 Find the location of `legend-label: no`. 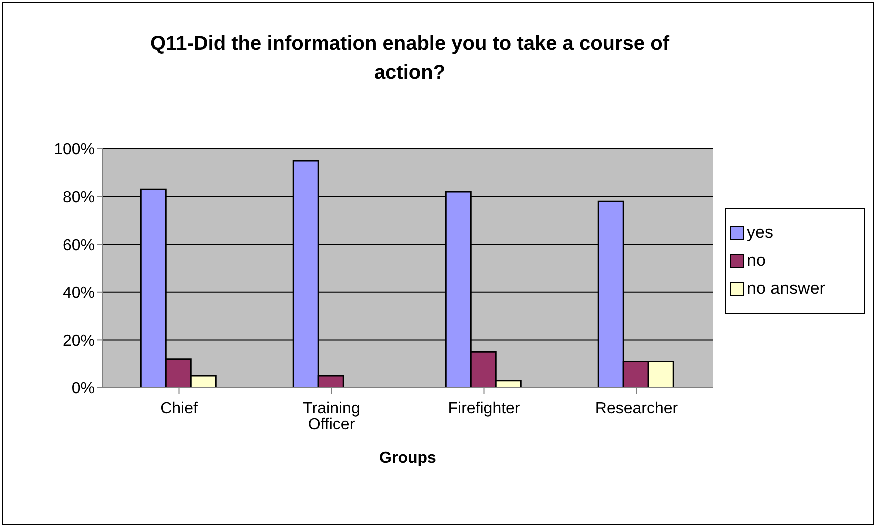

legend-label: no is located at coordinates (756, 261).